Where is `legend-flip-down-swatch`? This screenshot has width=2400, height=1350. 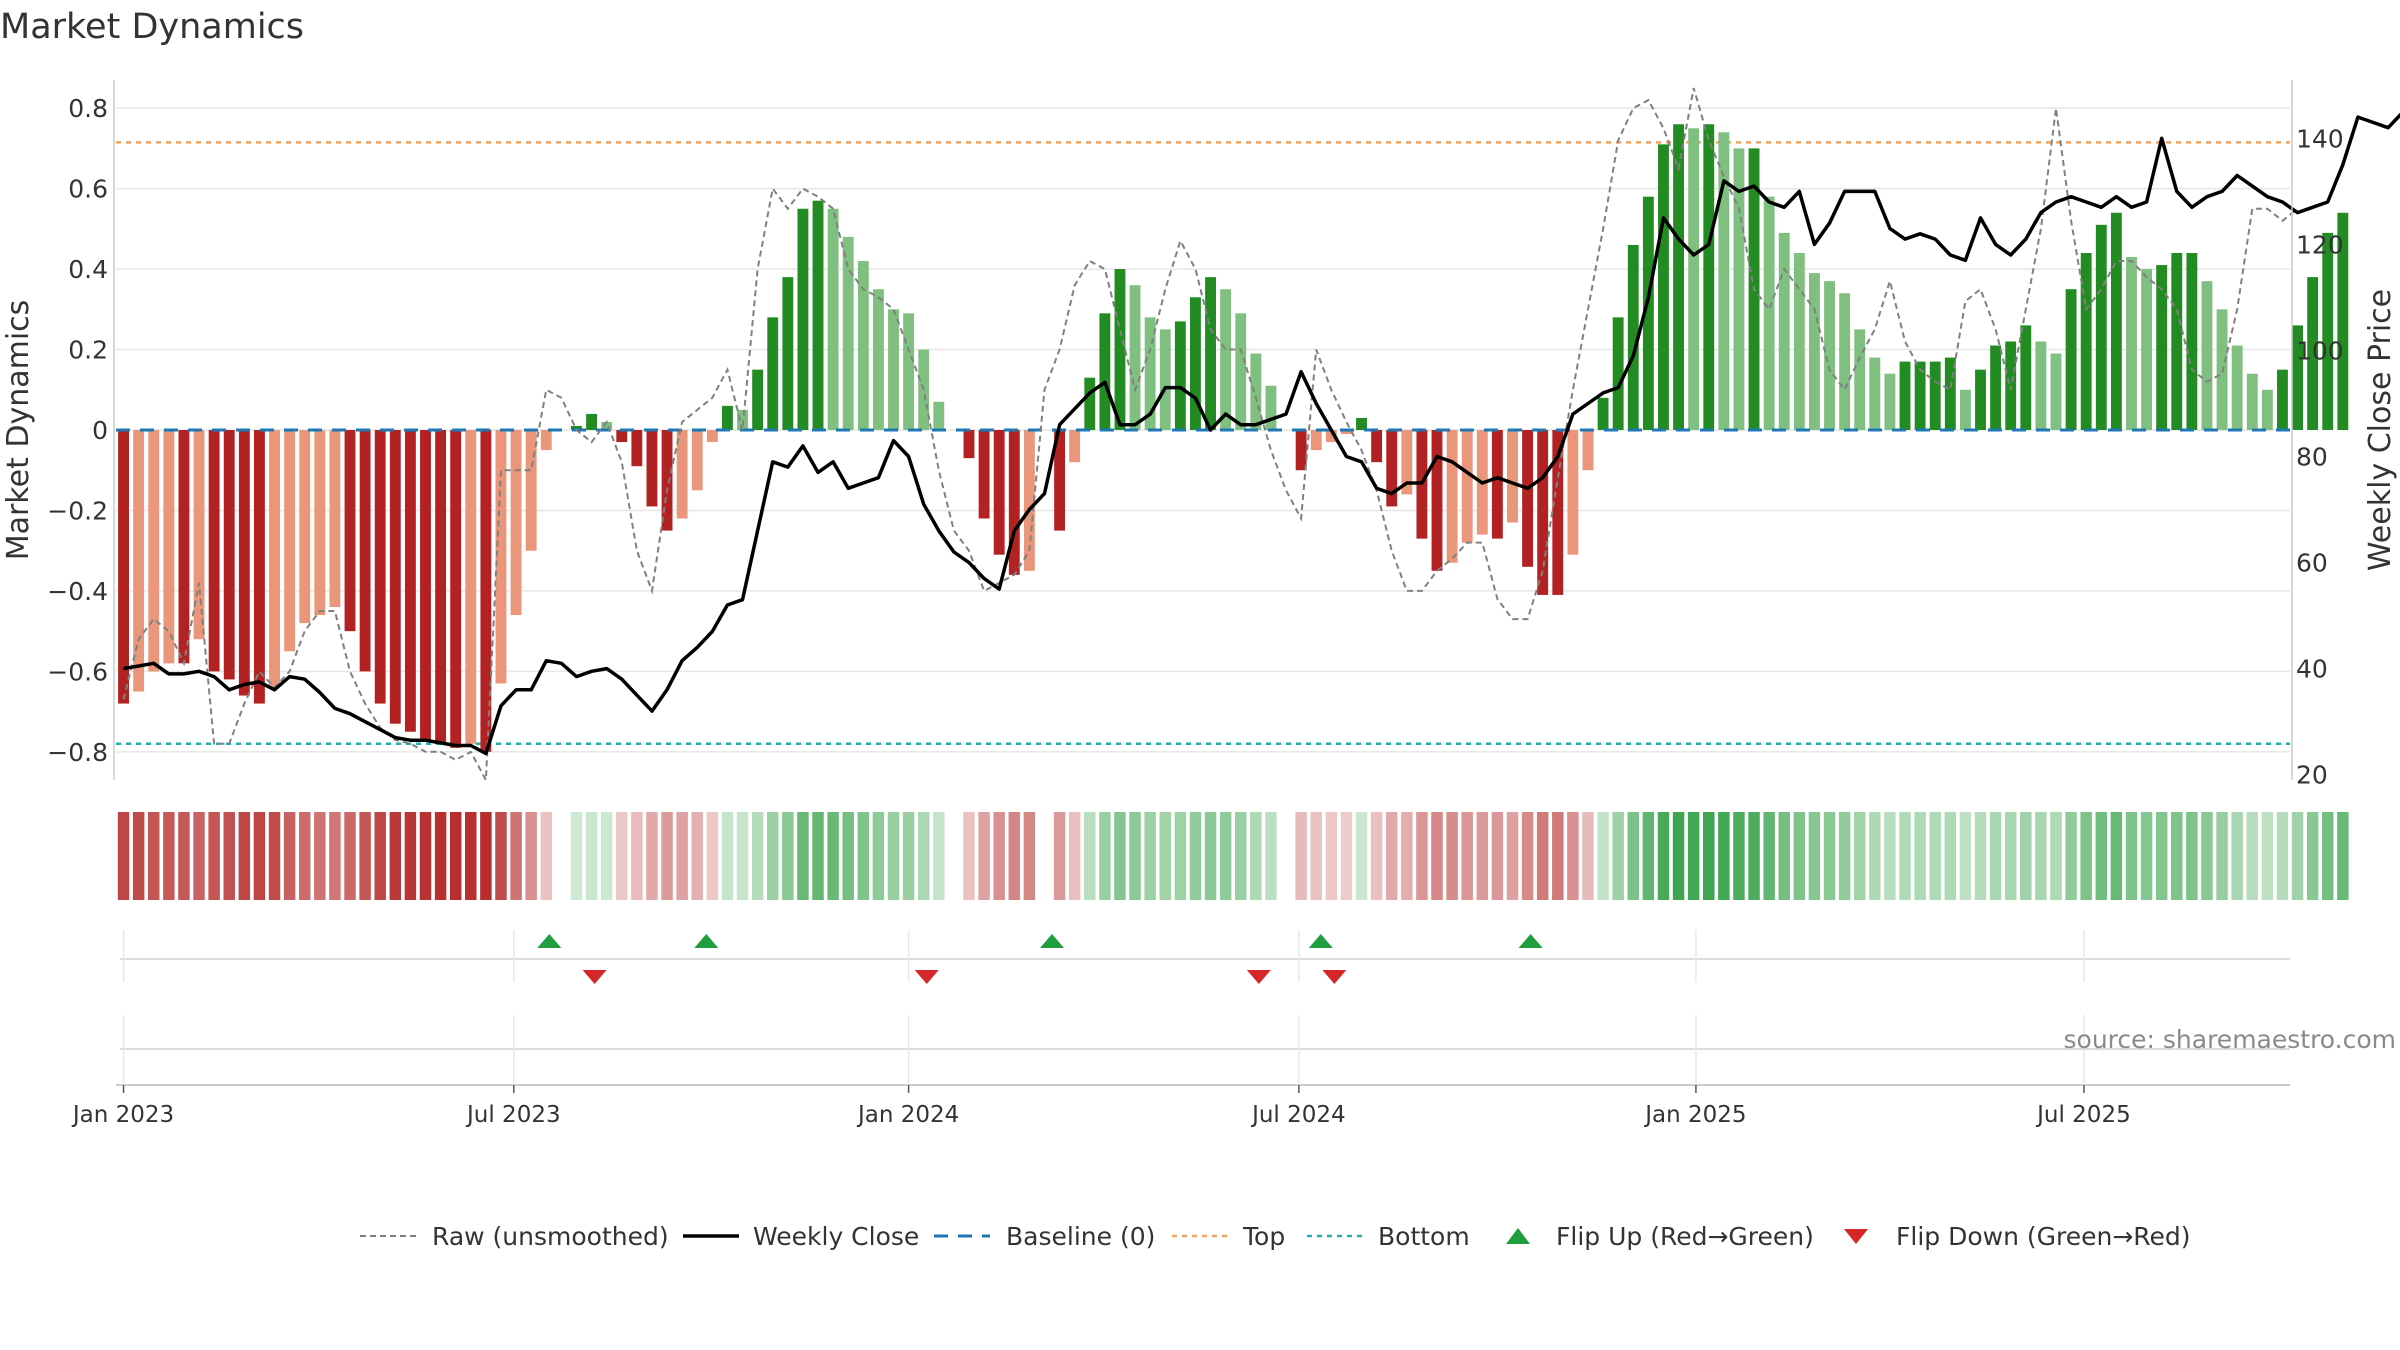
legend-flip-down-swatch is located at coordinates (1856, 1236).